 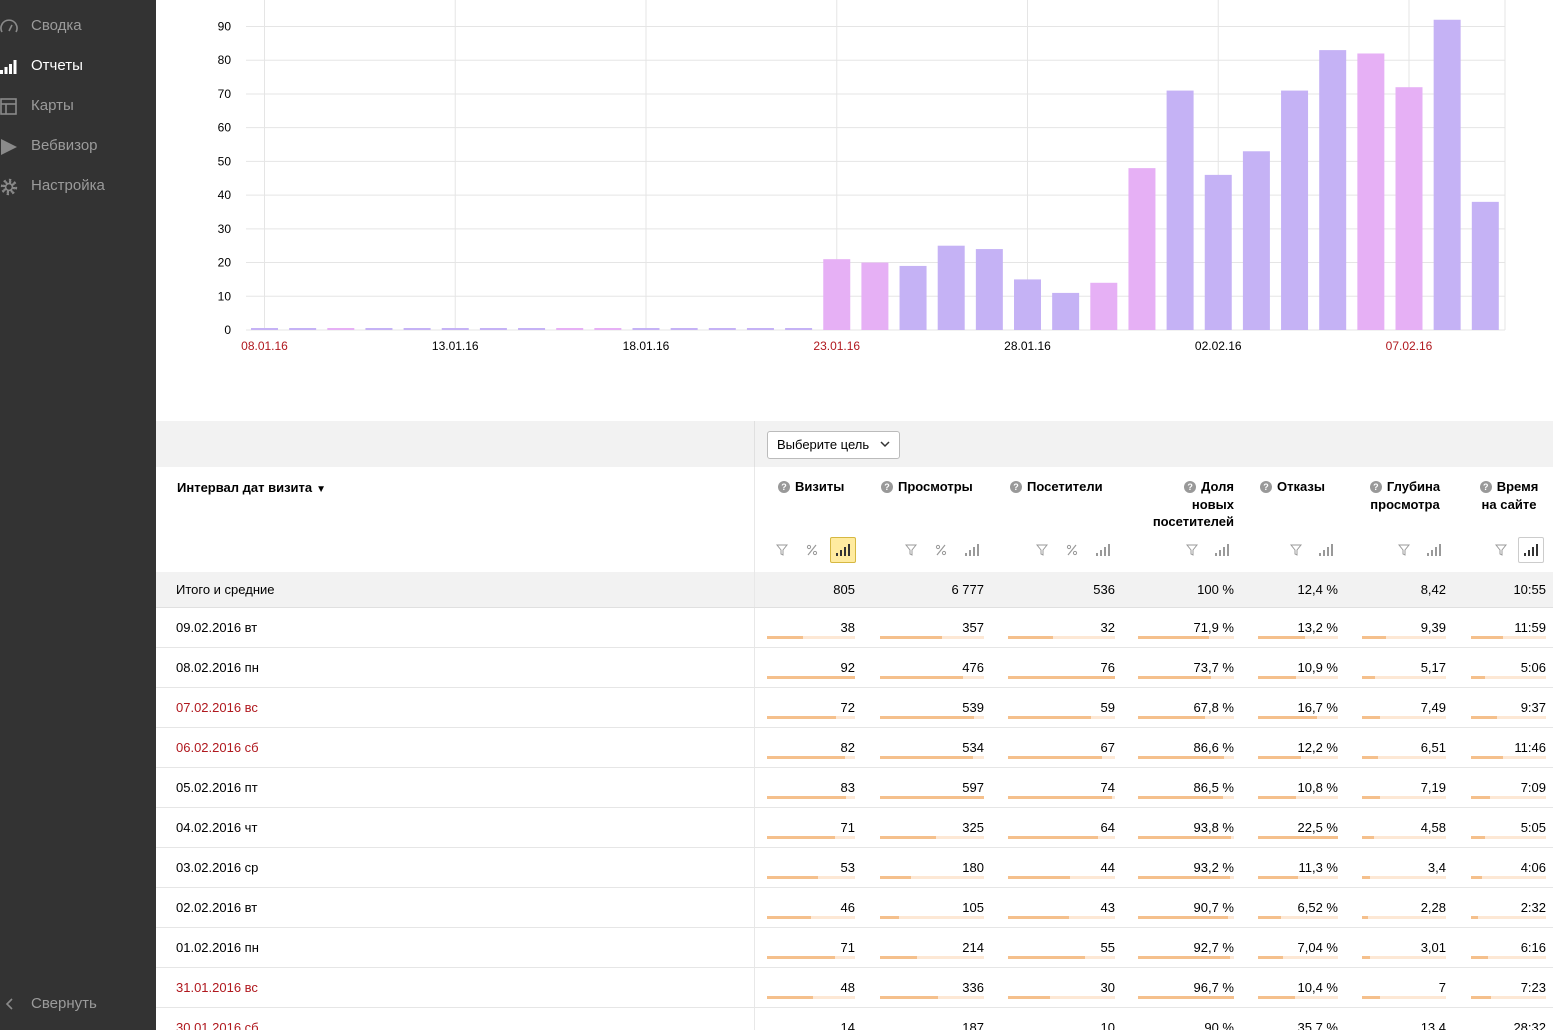 I want to click on sidebar-item-summary: Сводка, so click(x=78, y=26).